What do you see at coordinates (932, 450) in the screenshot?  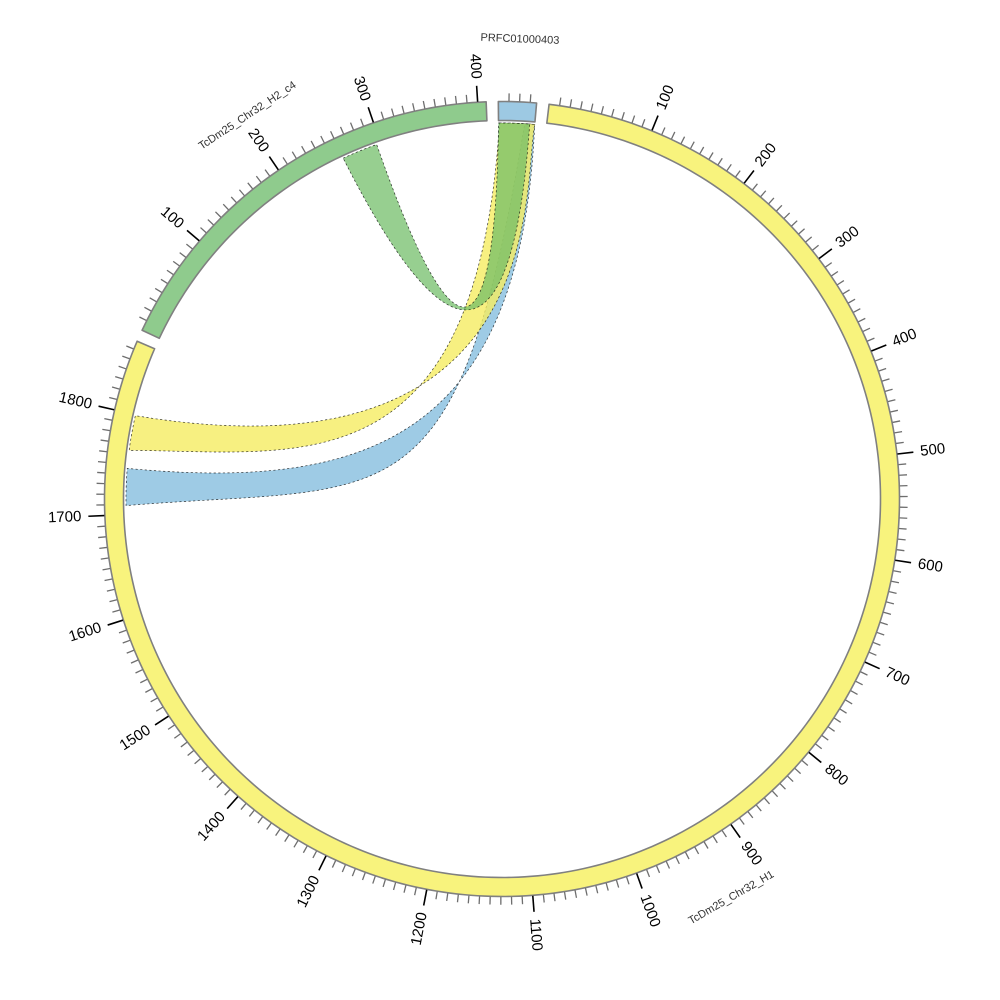 I see `svg-text: 500` at bounding box center [932, 450].